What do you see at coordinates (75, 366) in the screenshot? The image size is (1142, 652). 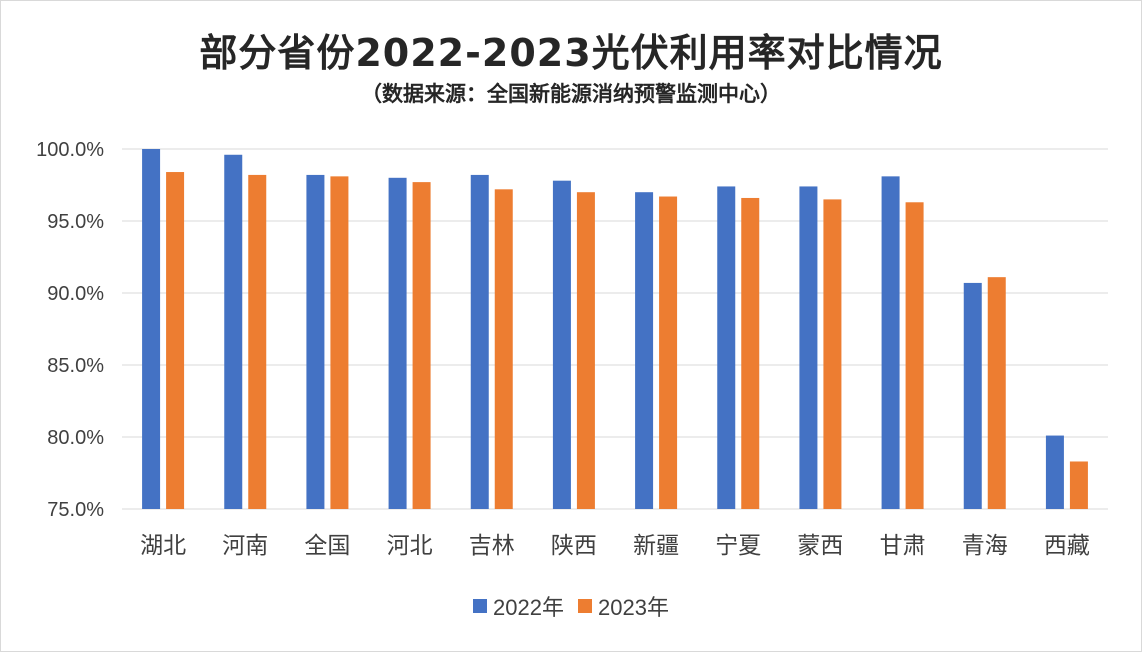 I see `y-tick-label: 85.0%` at bounding box center [75, 366].